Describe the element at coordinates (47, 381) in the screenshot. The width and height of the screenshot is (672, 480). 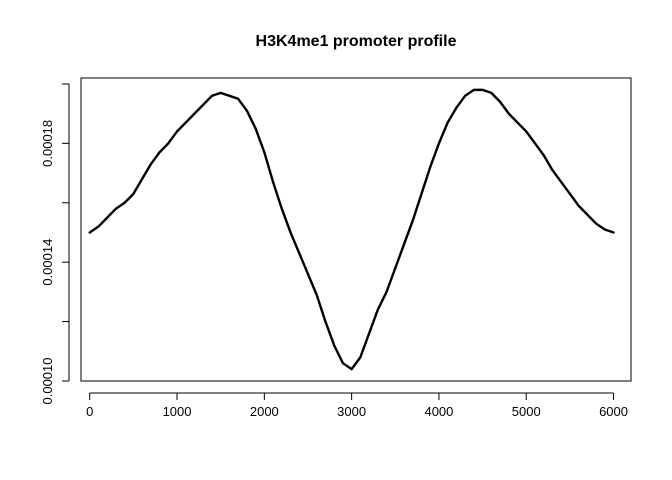
I see `y-tick-label: 0.00010` at that location.